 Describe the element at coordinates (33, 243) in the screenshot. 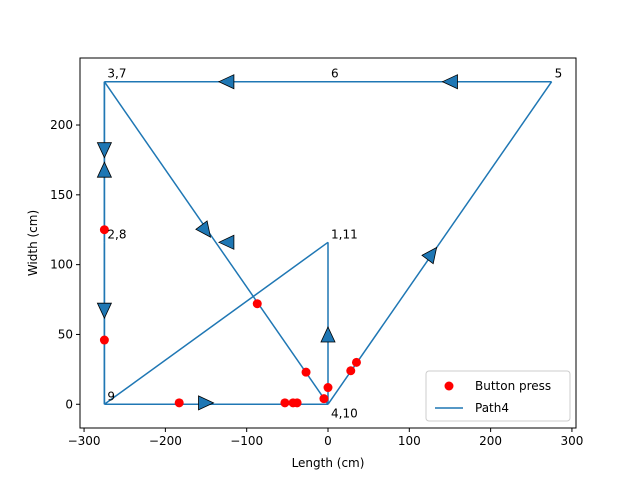

I see `y-axis-label: Width (cm)` at that location.